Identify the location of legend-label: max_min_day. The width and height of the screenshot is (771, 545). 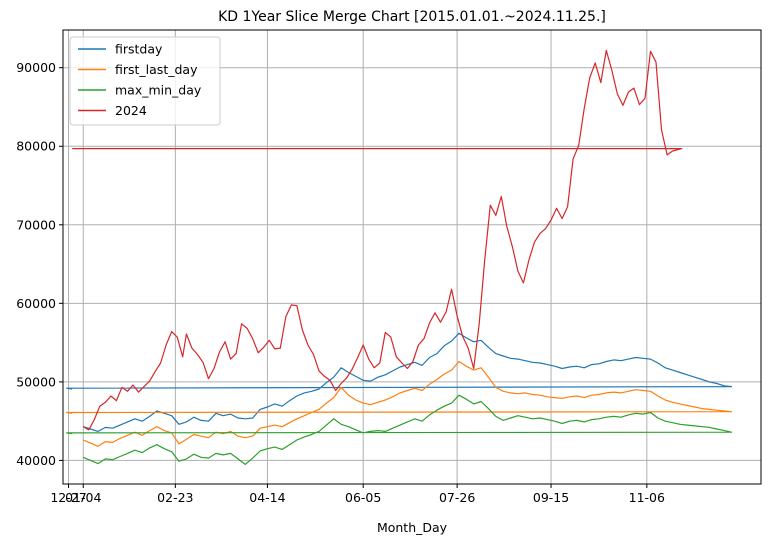
(158, 90).